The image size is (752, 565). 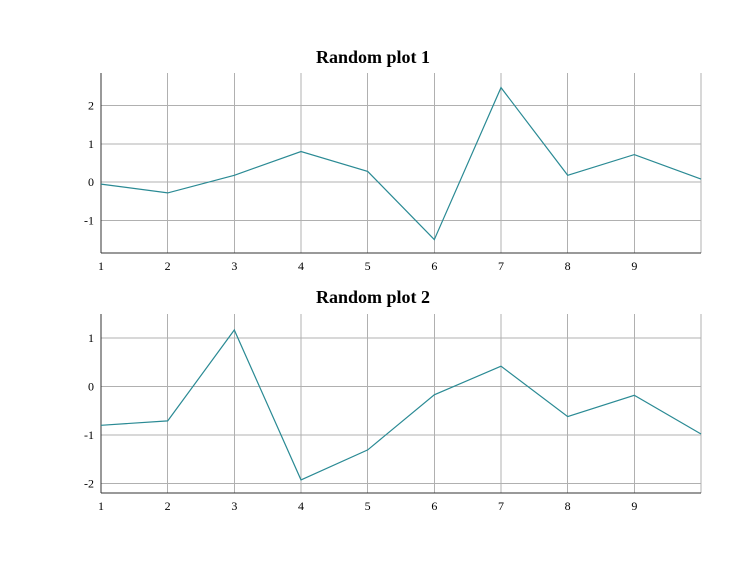 I want to click on y-tick-label: 2, so click(x=91, y=106).